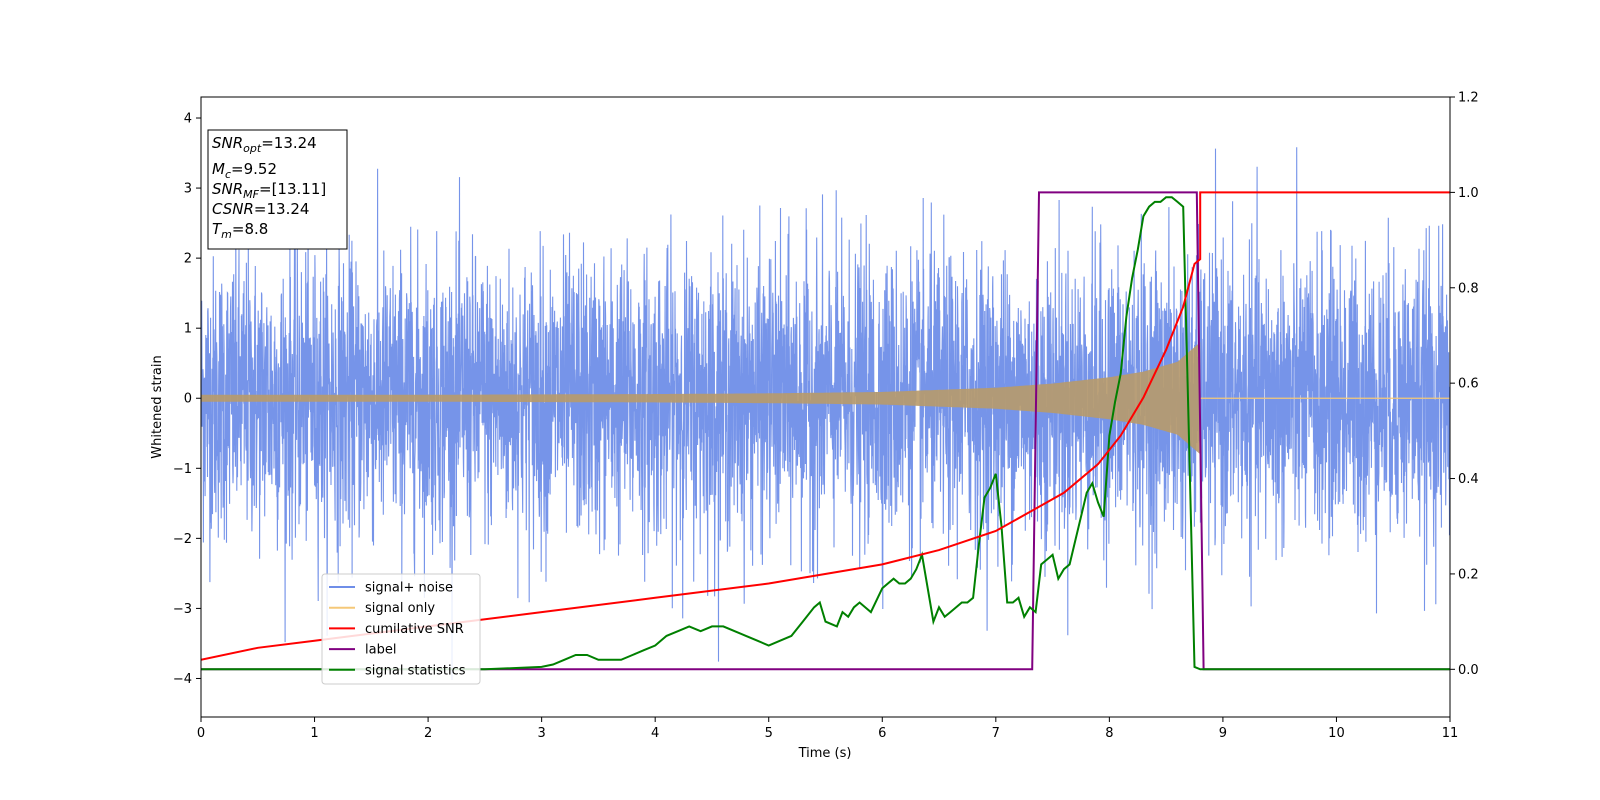 This screenshot has width=1600, height=800. Describe the element at coordinates (1468, 384) in the screenshot. I see `y-right-tick-label: 0.6` at that location.